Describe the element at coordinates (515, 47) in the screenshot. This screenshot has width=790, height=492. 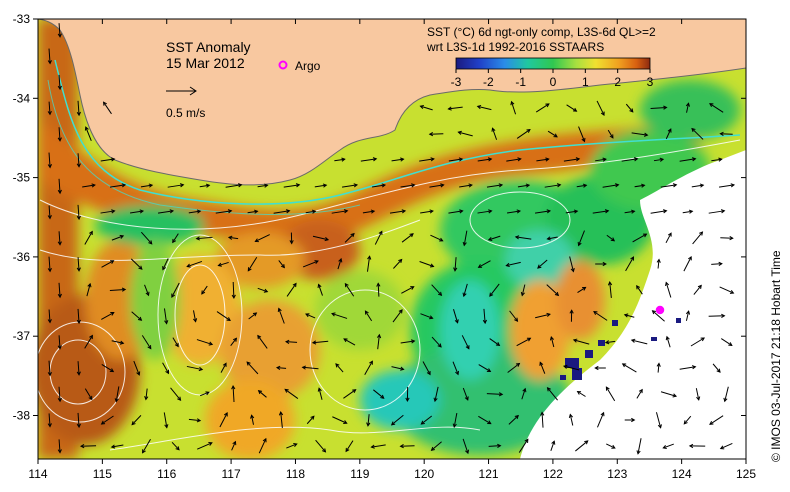
I see `product-line-2: wrt L3S-1d 1992-2016 SSTAARS` at that location.